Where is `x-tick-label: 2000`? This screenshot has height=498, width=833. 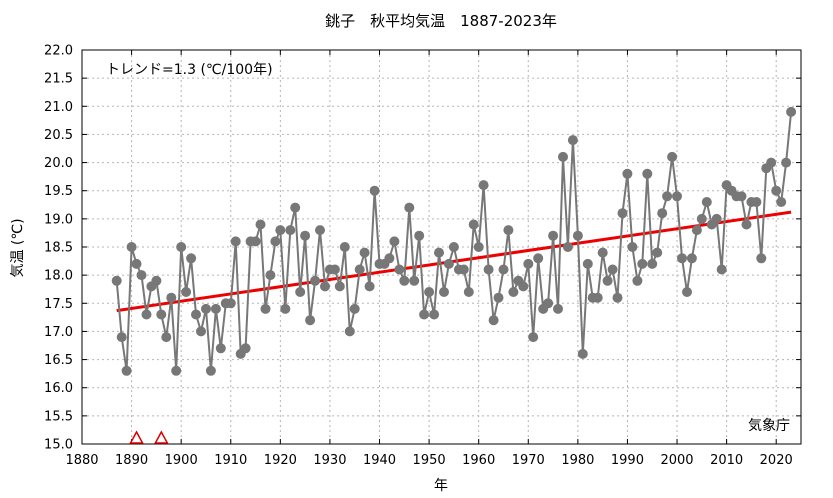
x-tick-label: 2000 is located at coordinates (676, 460).